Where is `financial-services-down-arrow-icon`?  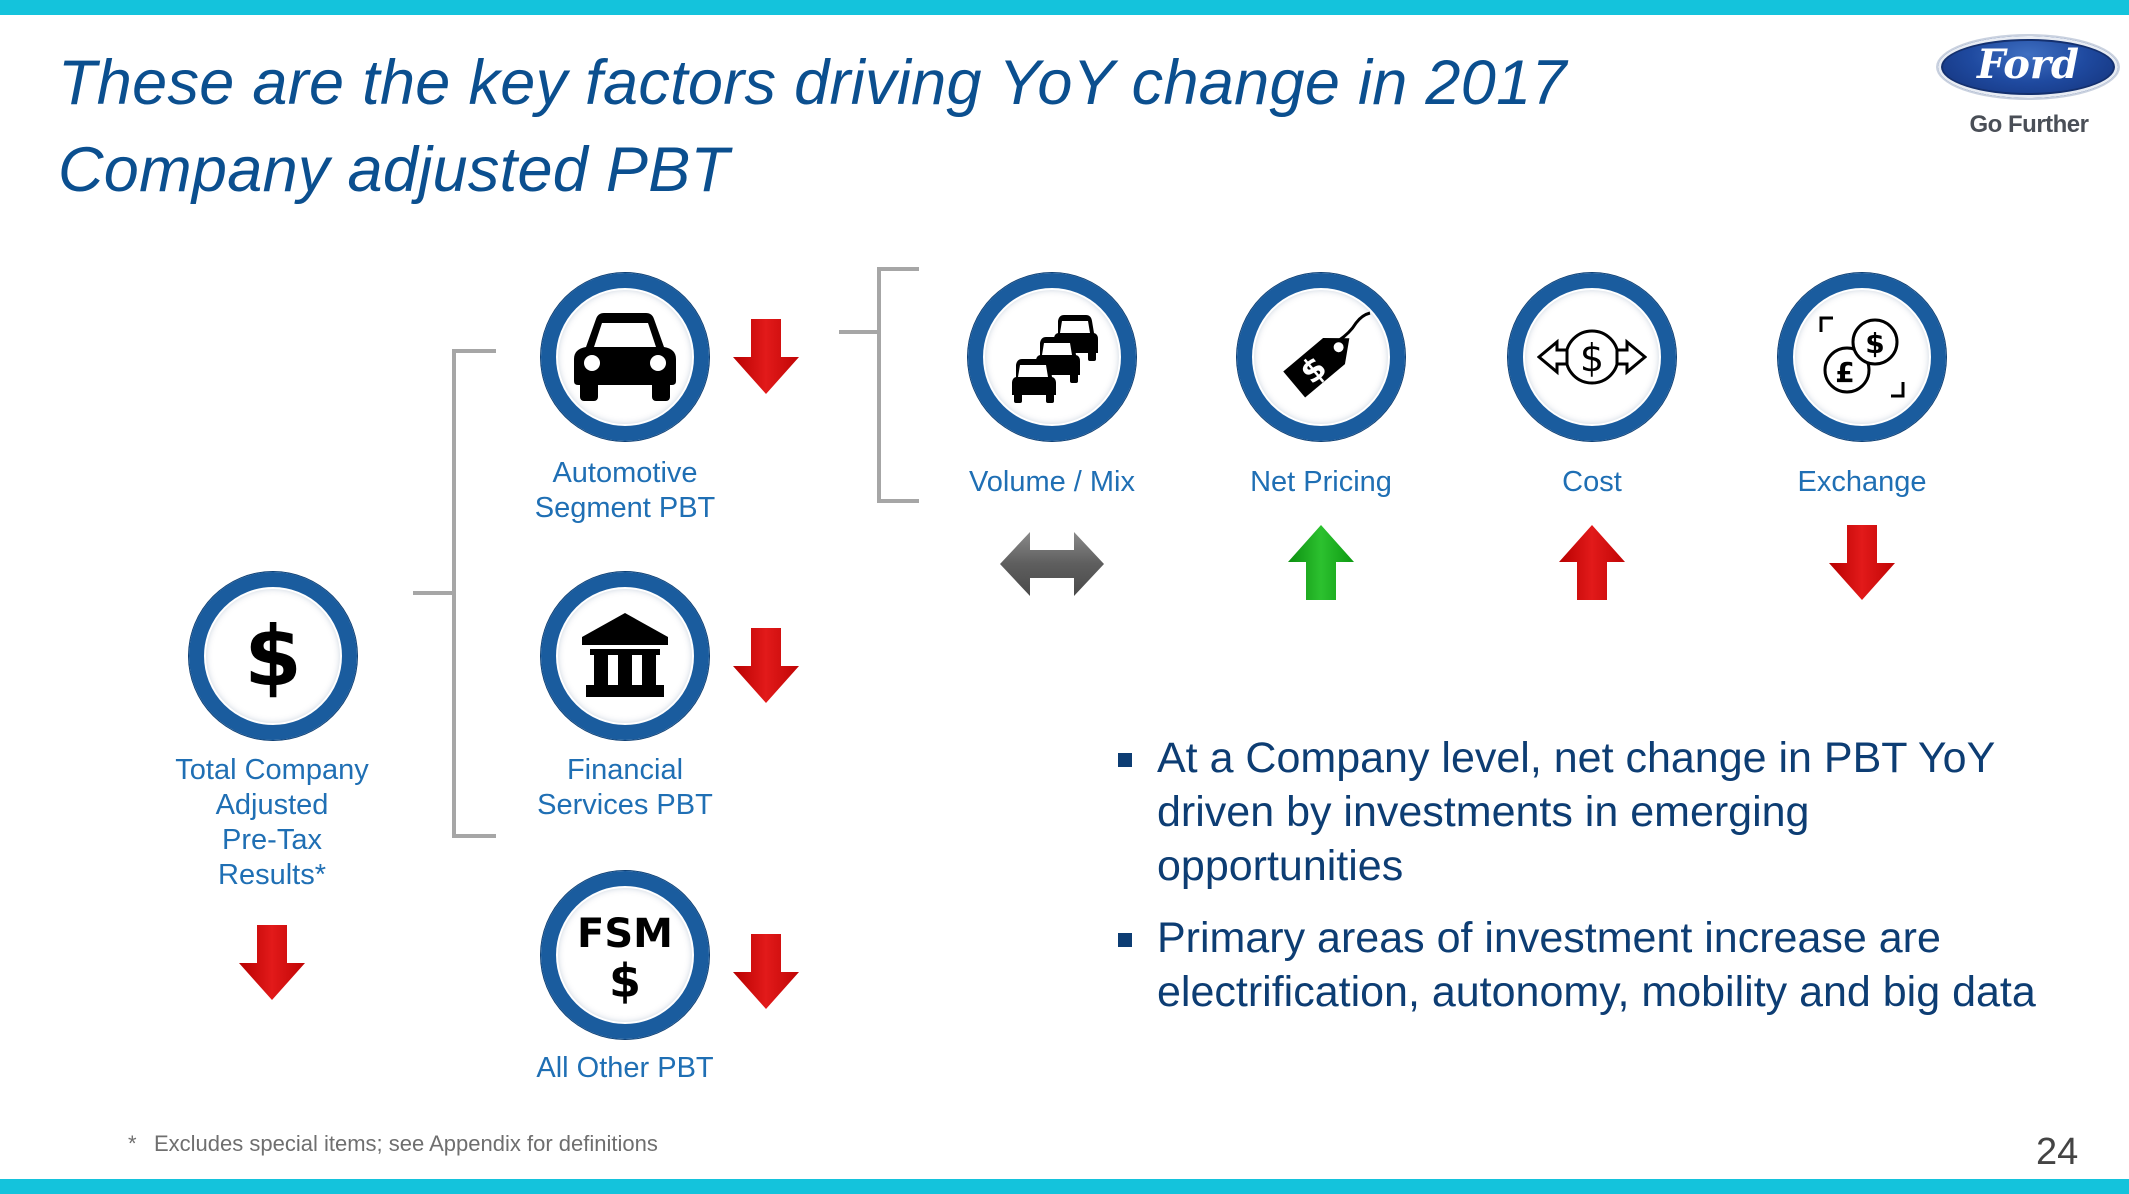
financial-services-down-arrow-icon is located at coordinates (766, 665).